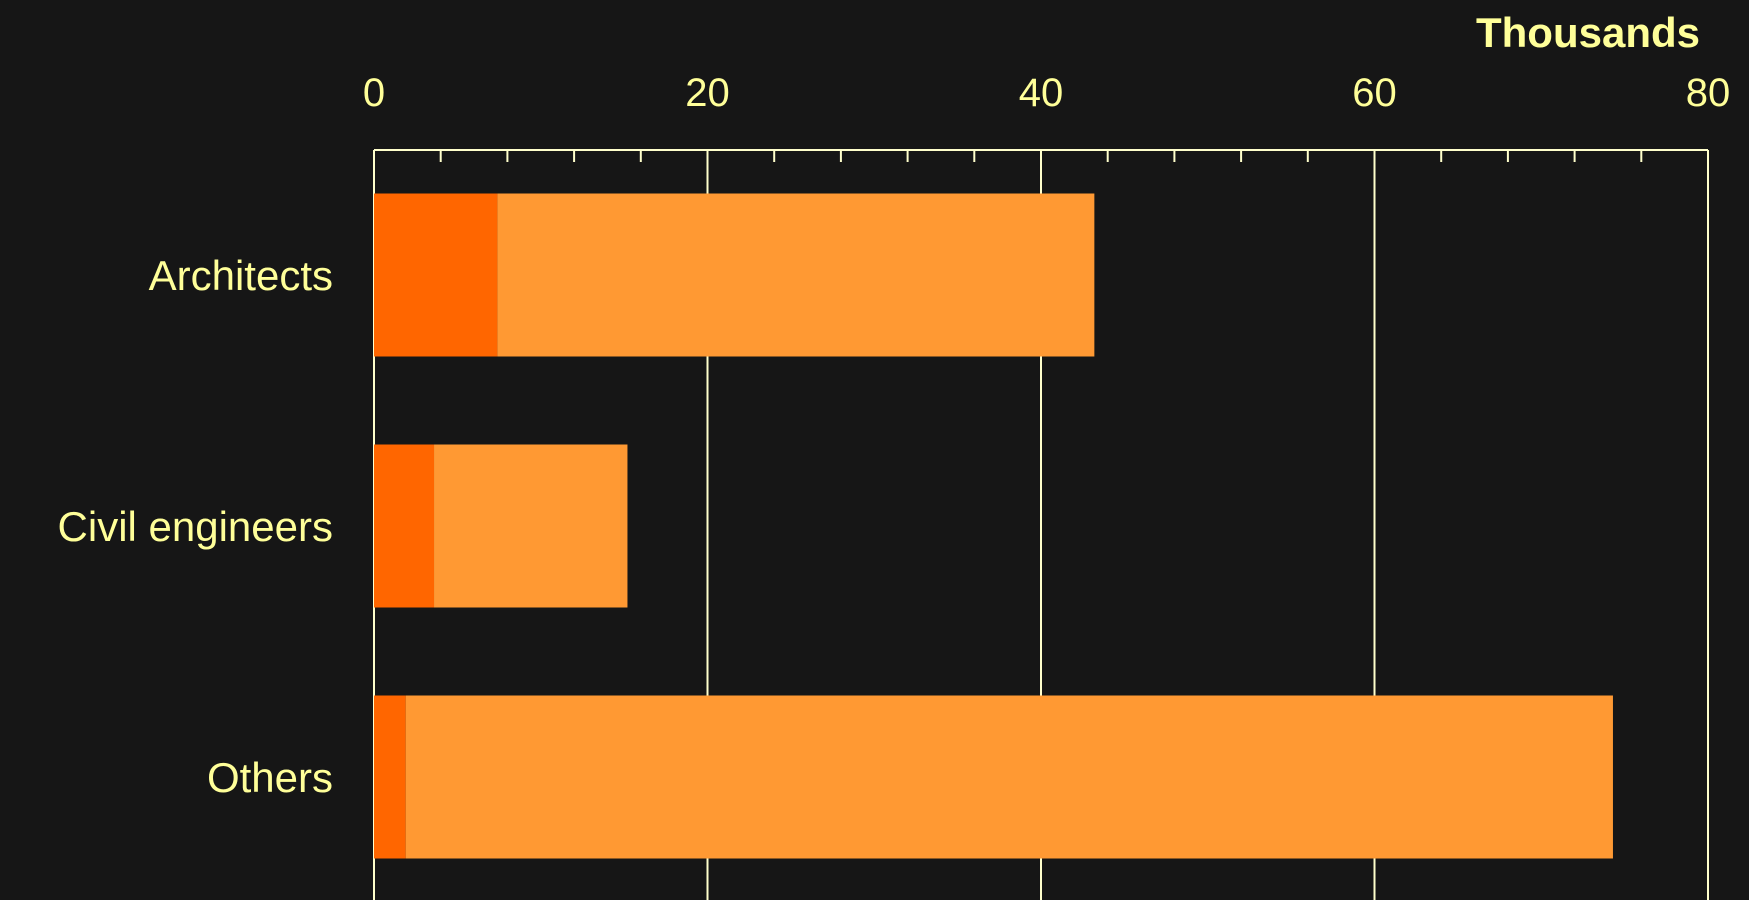  Describe the element at coordinates (374, 93) in the screenshot. I see `x-tick-label-0: 0` at that location.